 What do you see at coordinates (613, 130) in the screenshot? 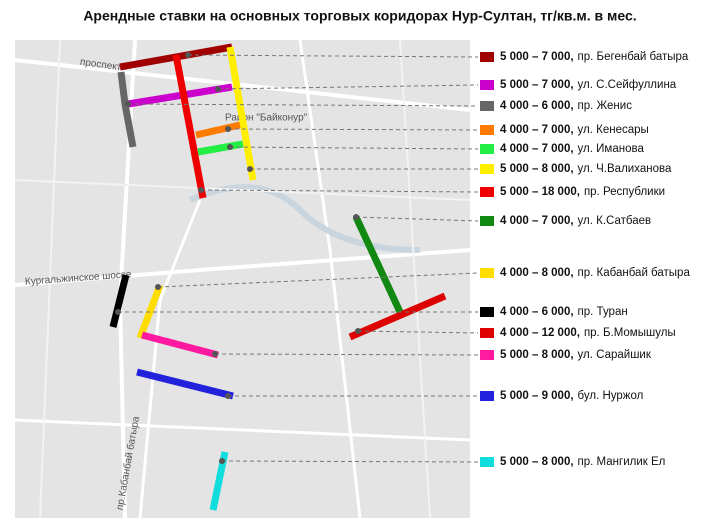
I see `legend-street: ул. Кенесары` at bounding box center [613, 130].